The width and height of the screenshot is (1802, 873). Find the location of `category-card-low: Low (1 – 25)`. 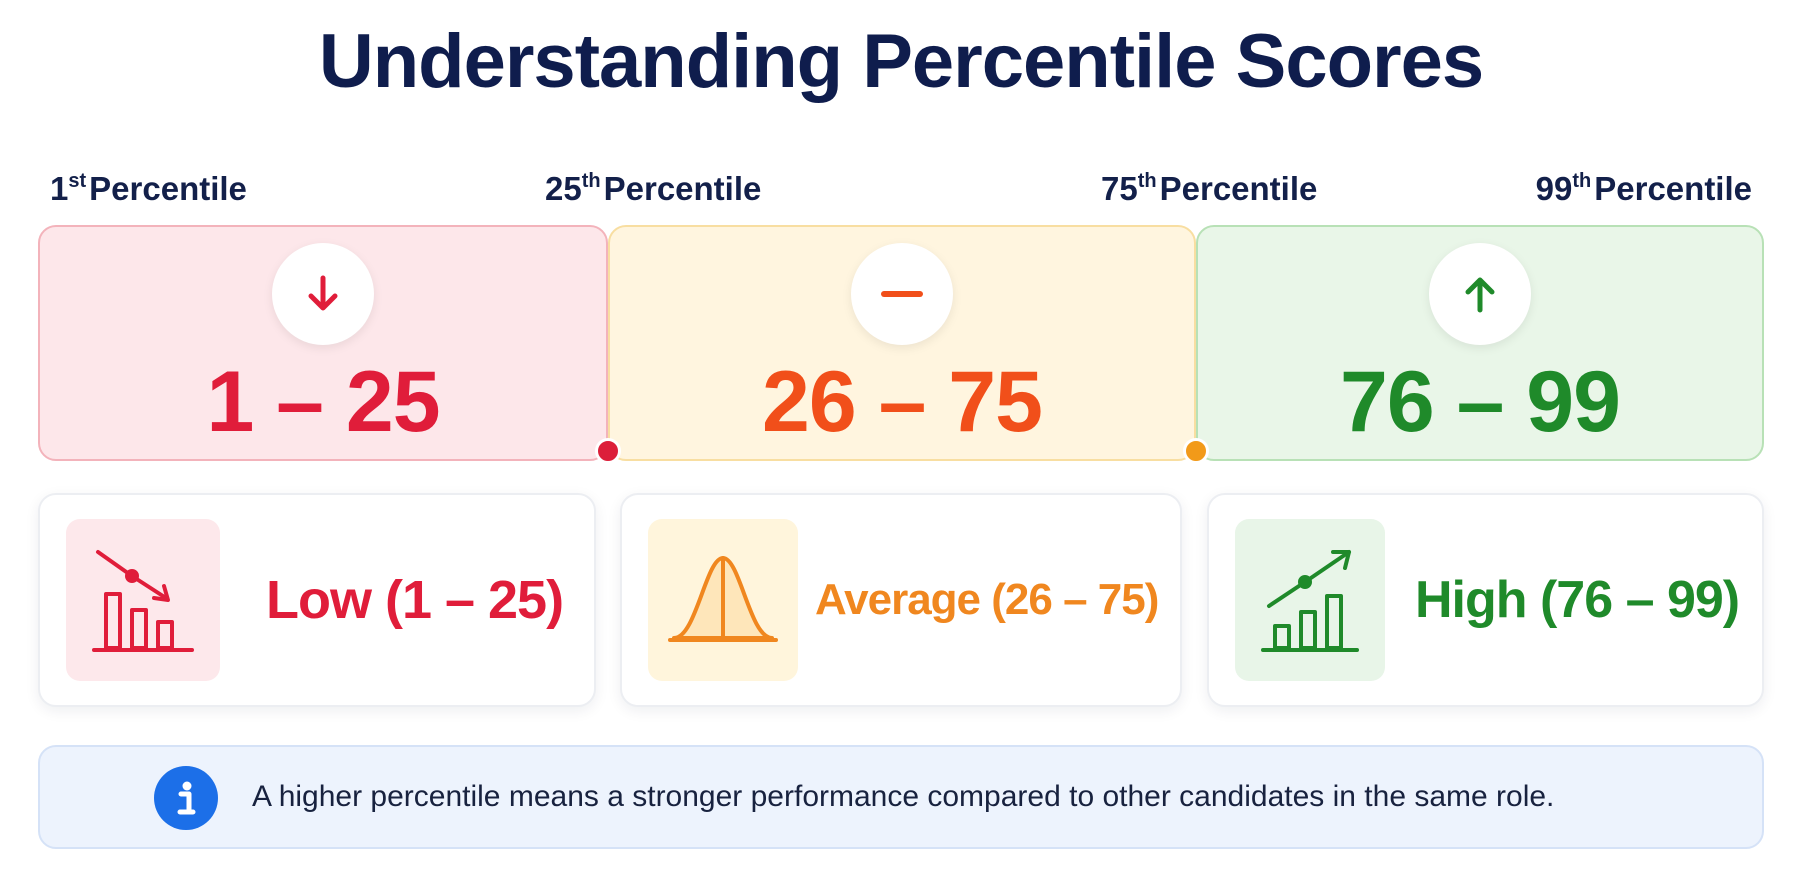

category-card-low: Low (1 – 25) is located at coordinates (317, 600).